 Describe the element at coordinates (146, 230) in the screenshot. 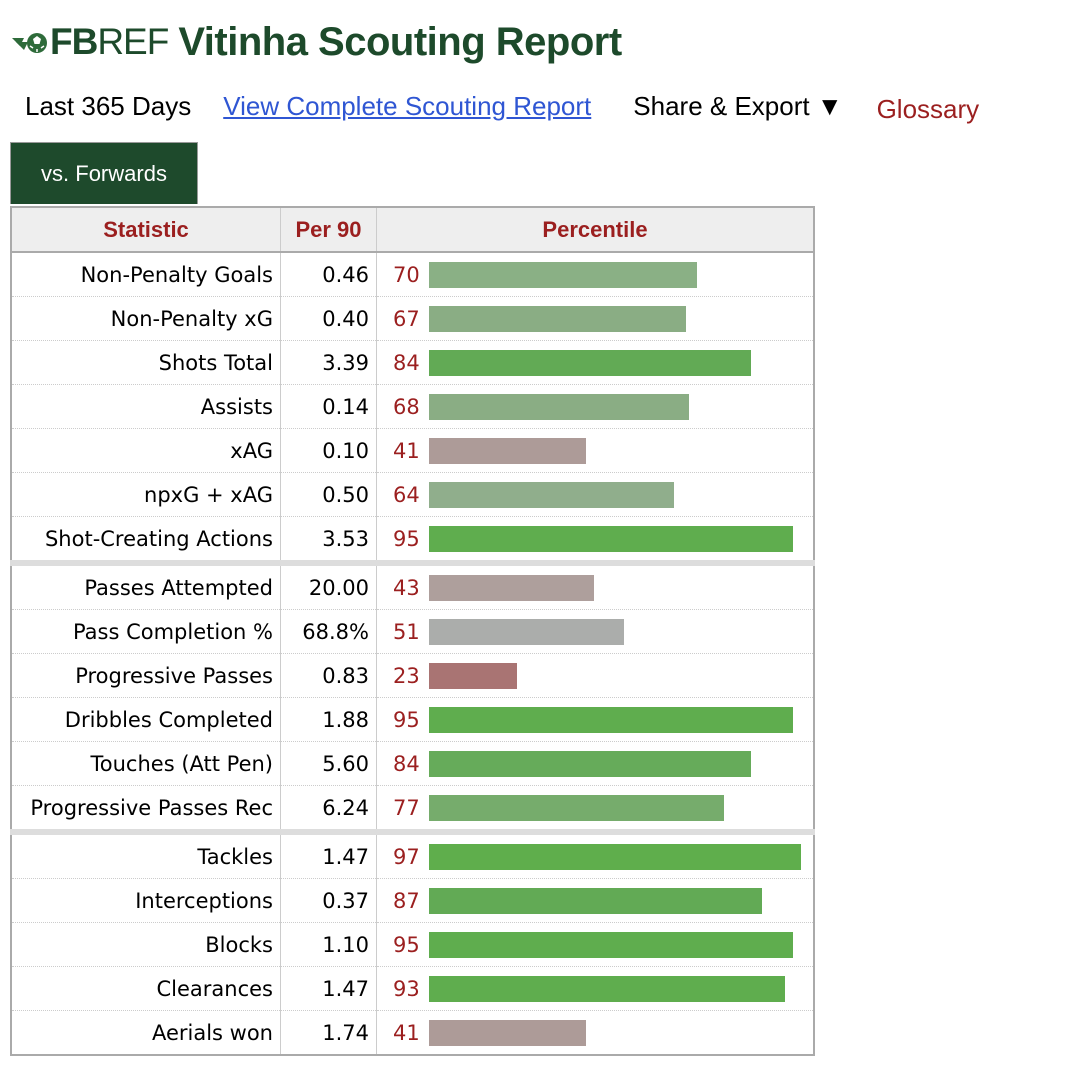

I see `header-statistic: Statistic` at that location.